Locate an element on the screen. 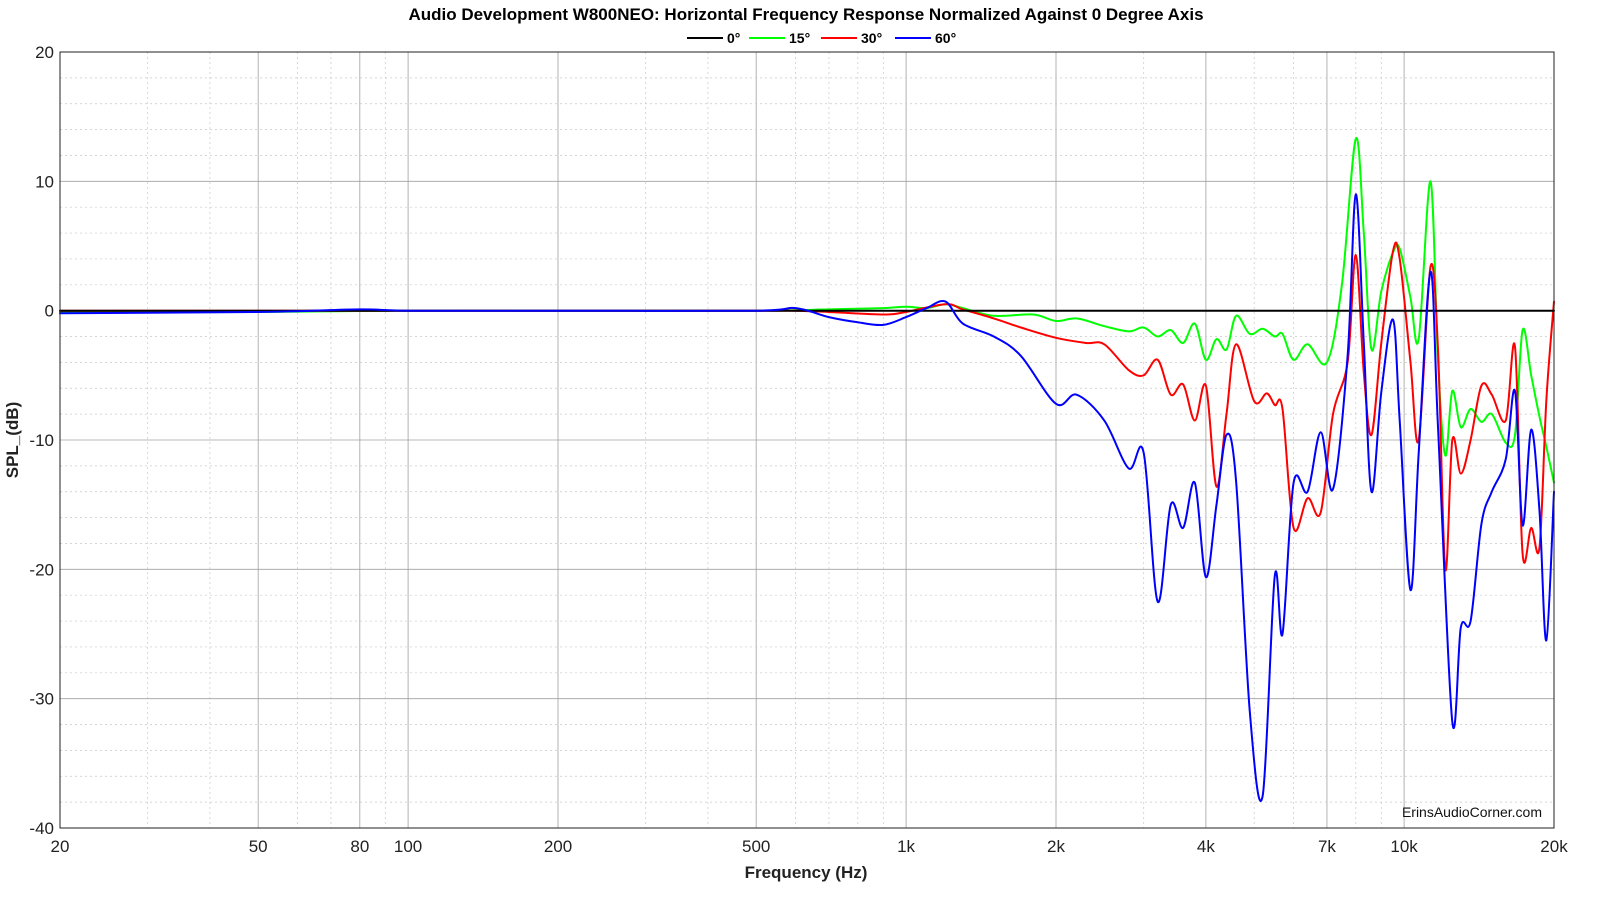 This screenshot has height=900, width=1600. x-tick-label: 2k is located at coordinates (1056, 846).